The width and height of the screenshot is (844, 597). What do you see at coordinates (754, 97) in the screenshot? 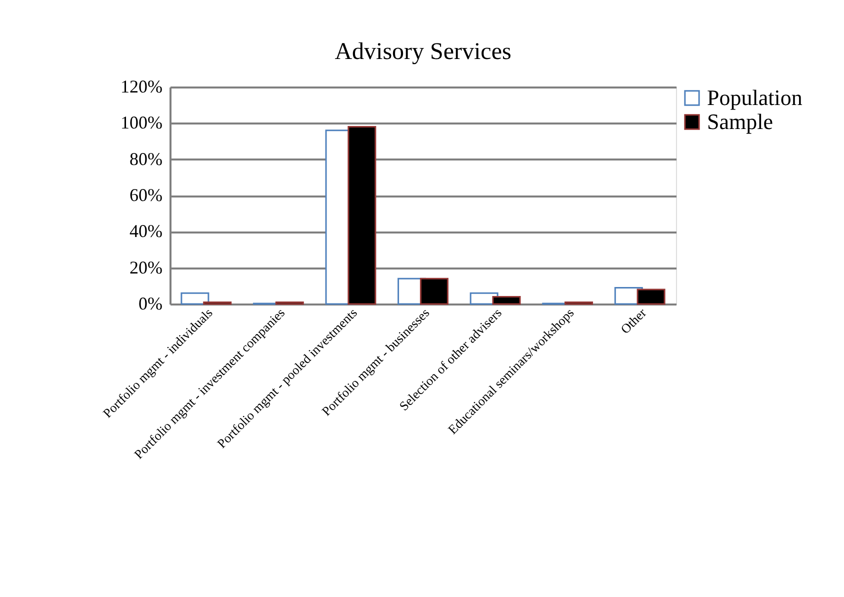
I see `legend-label: Population` at bounding box center [754, 97].